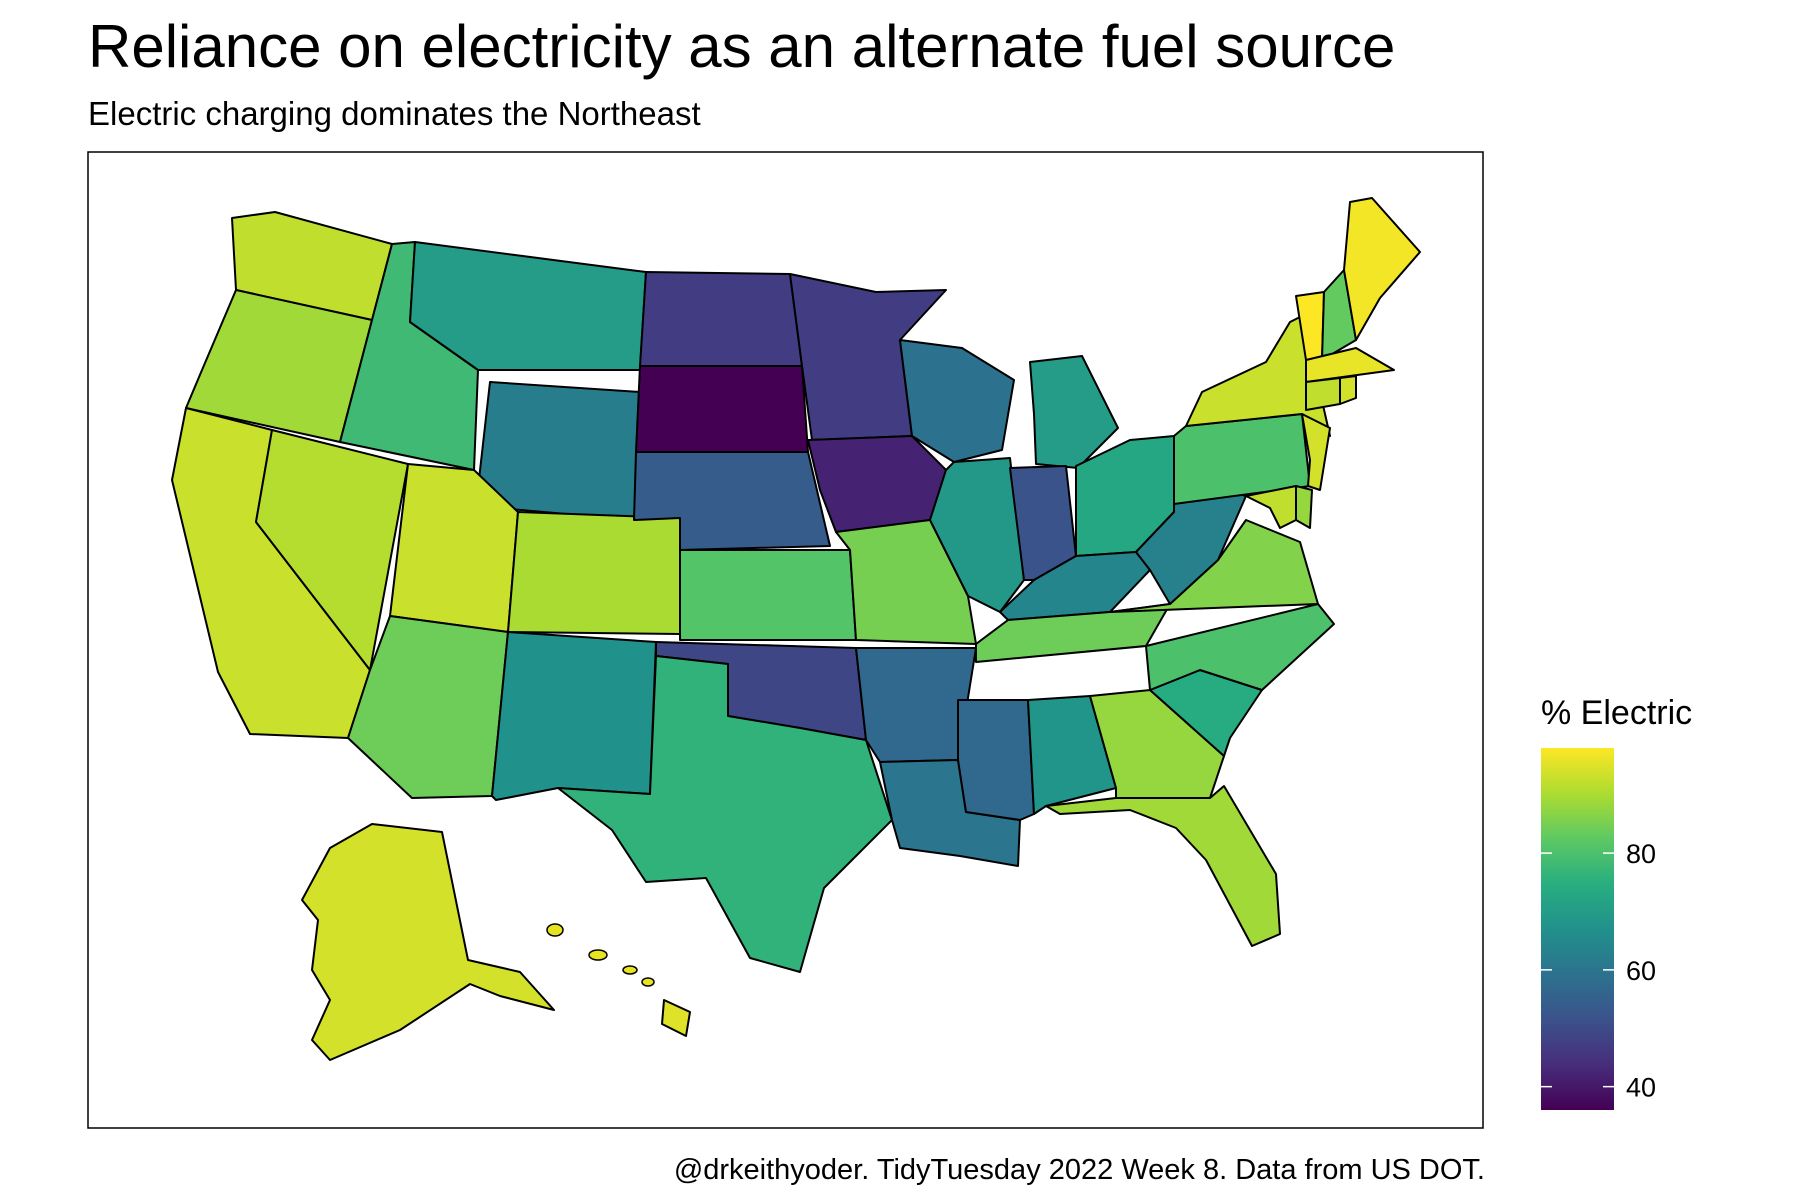 This screenshot has width=1800, height=1200. I want to click on state-pa, so click(1242, 459).